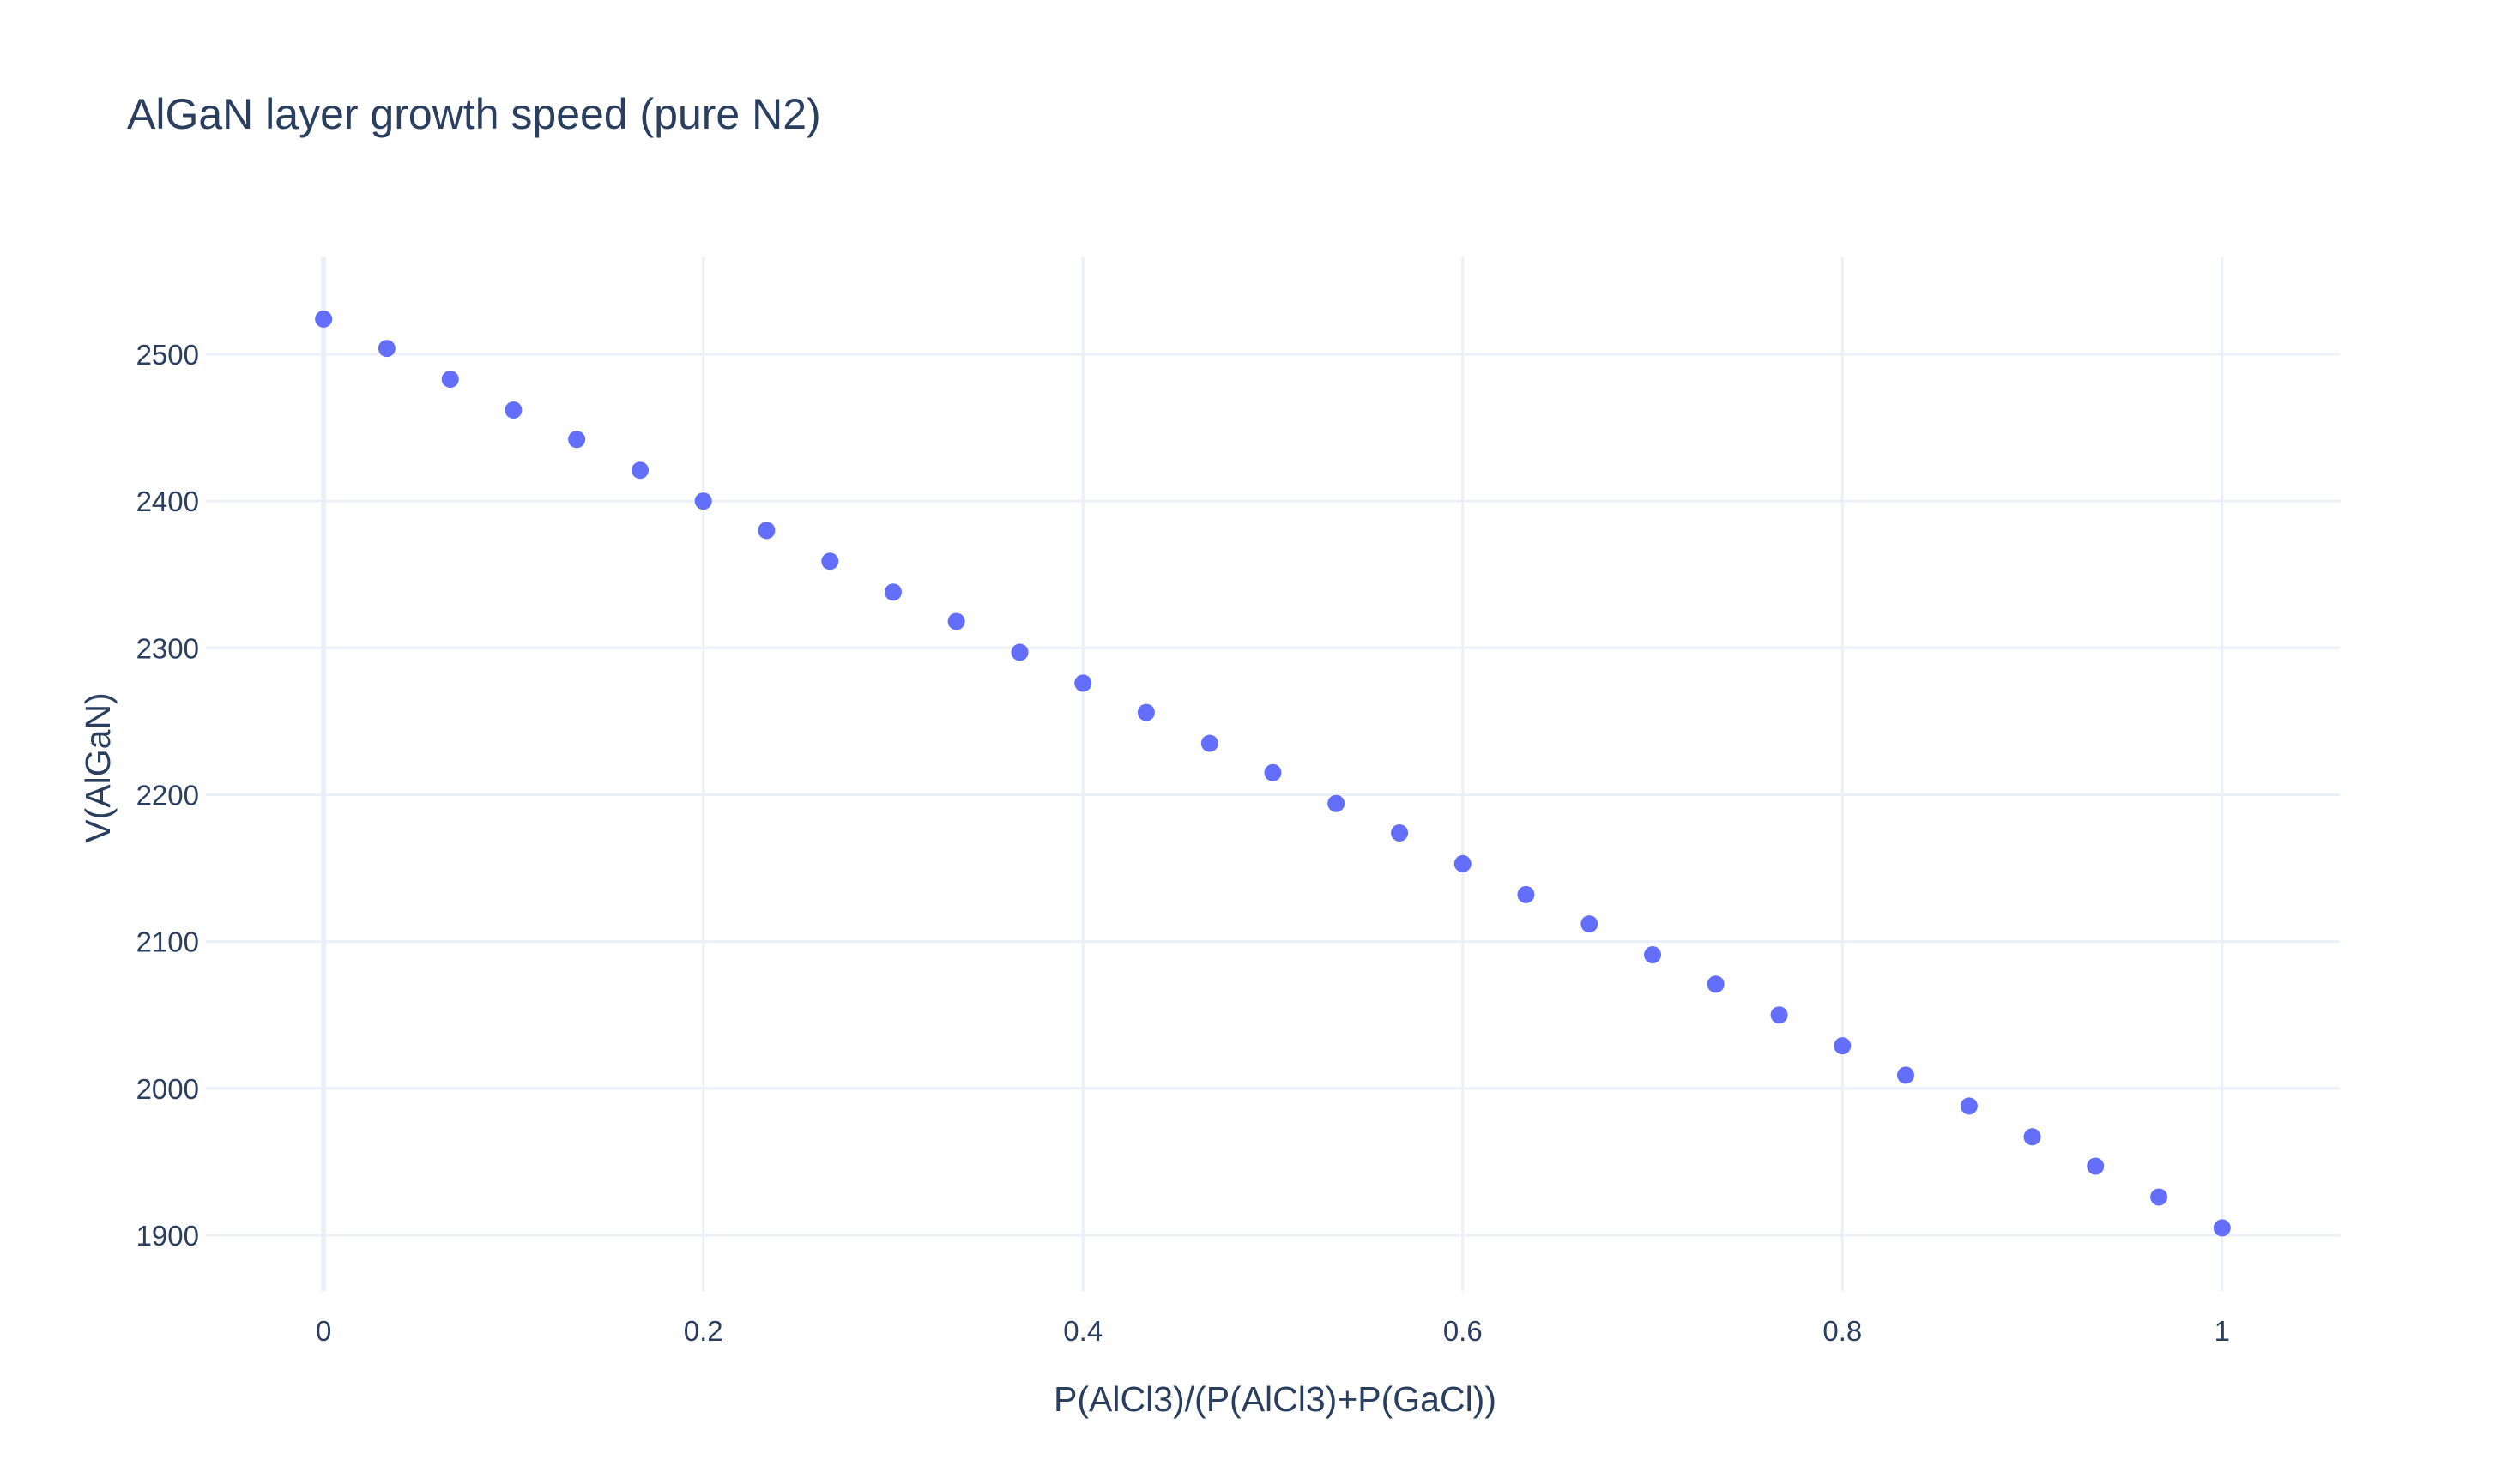 Image resolution: width=2520 pixels, height=1484 pixels. Describe the element at coordinates (1275, 1399) in the screenshot. I see `x-axis-title: P(AlCl3)/(P(AlCl3)+P(GaCl))` at that location.